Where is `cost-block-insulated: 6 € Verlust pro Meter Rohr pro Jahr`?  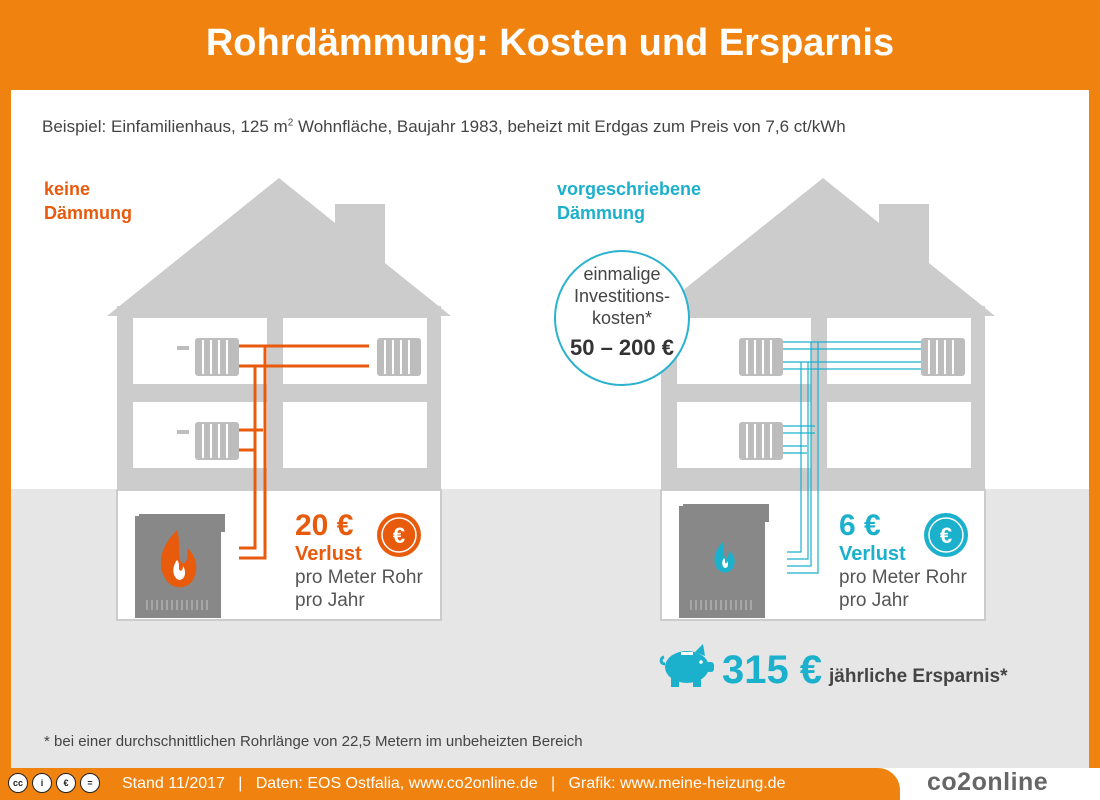 cost-block-insulated: 6 € Verlust pro Meter Rohr pro Jahr is located at coordinates (903, 561).